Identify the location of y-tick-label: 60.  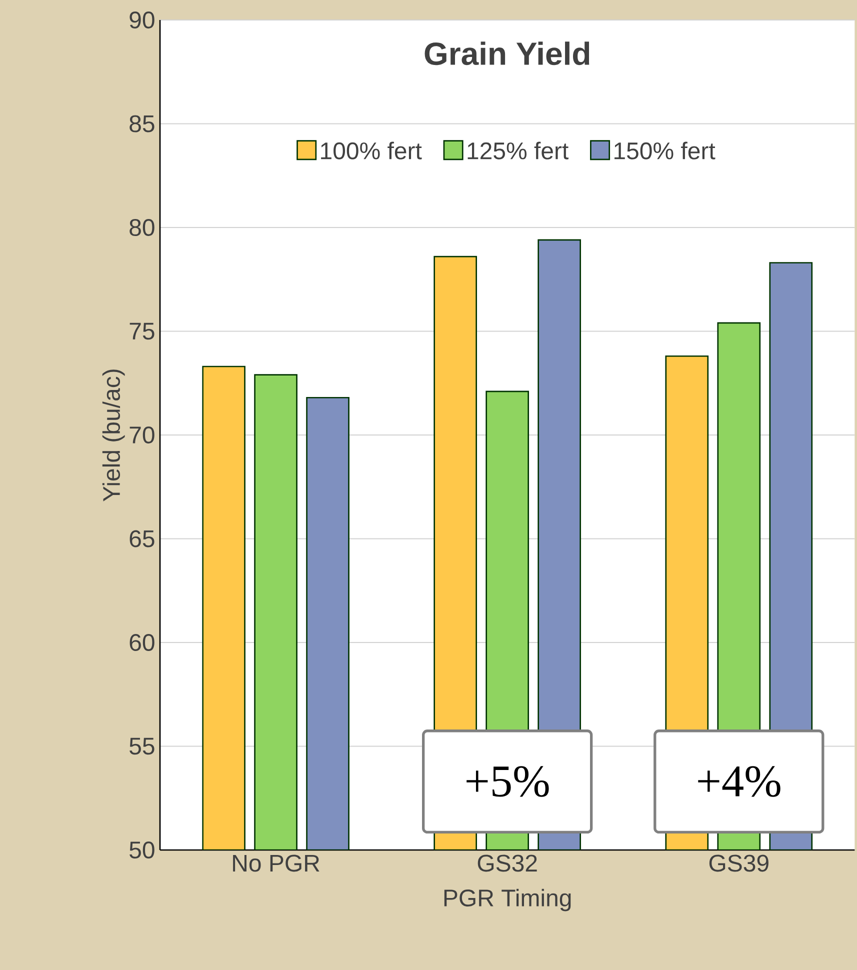
(142, 642).